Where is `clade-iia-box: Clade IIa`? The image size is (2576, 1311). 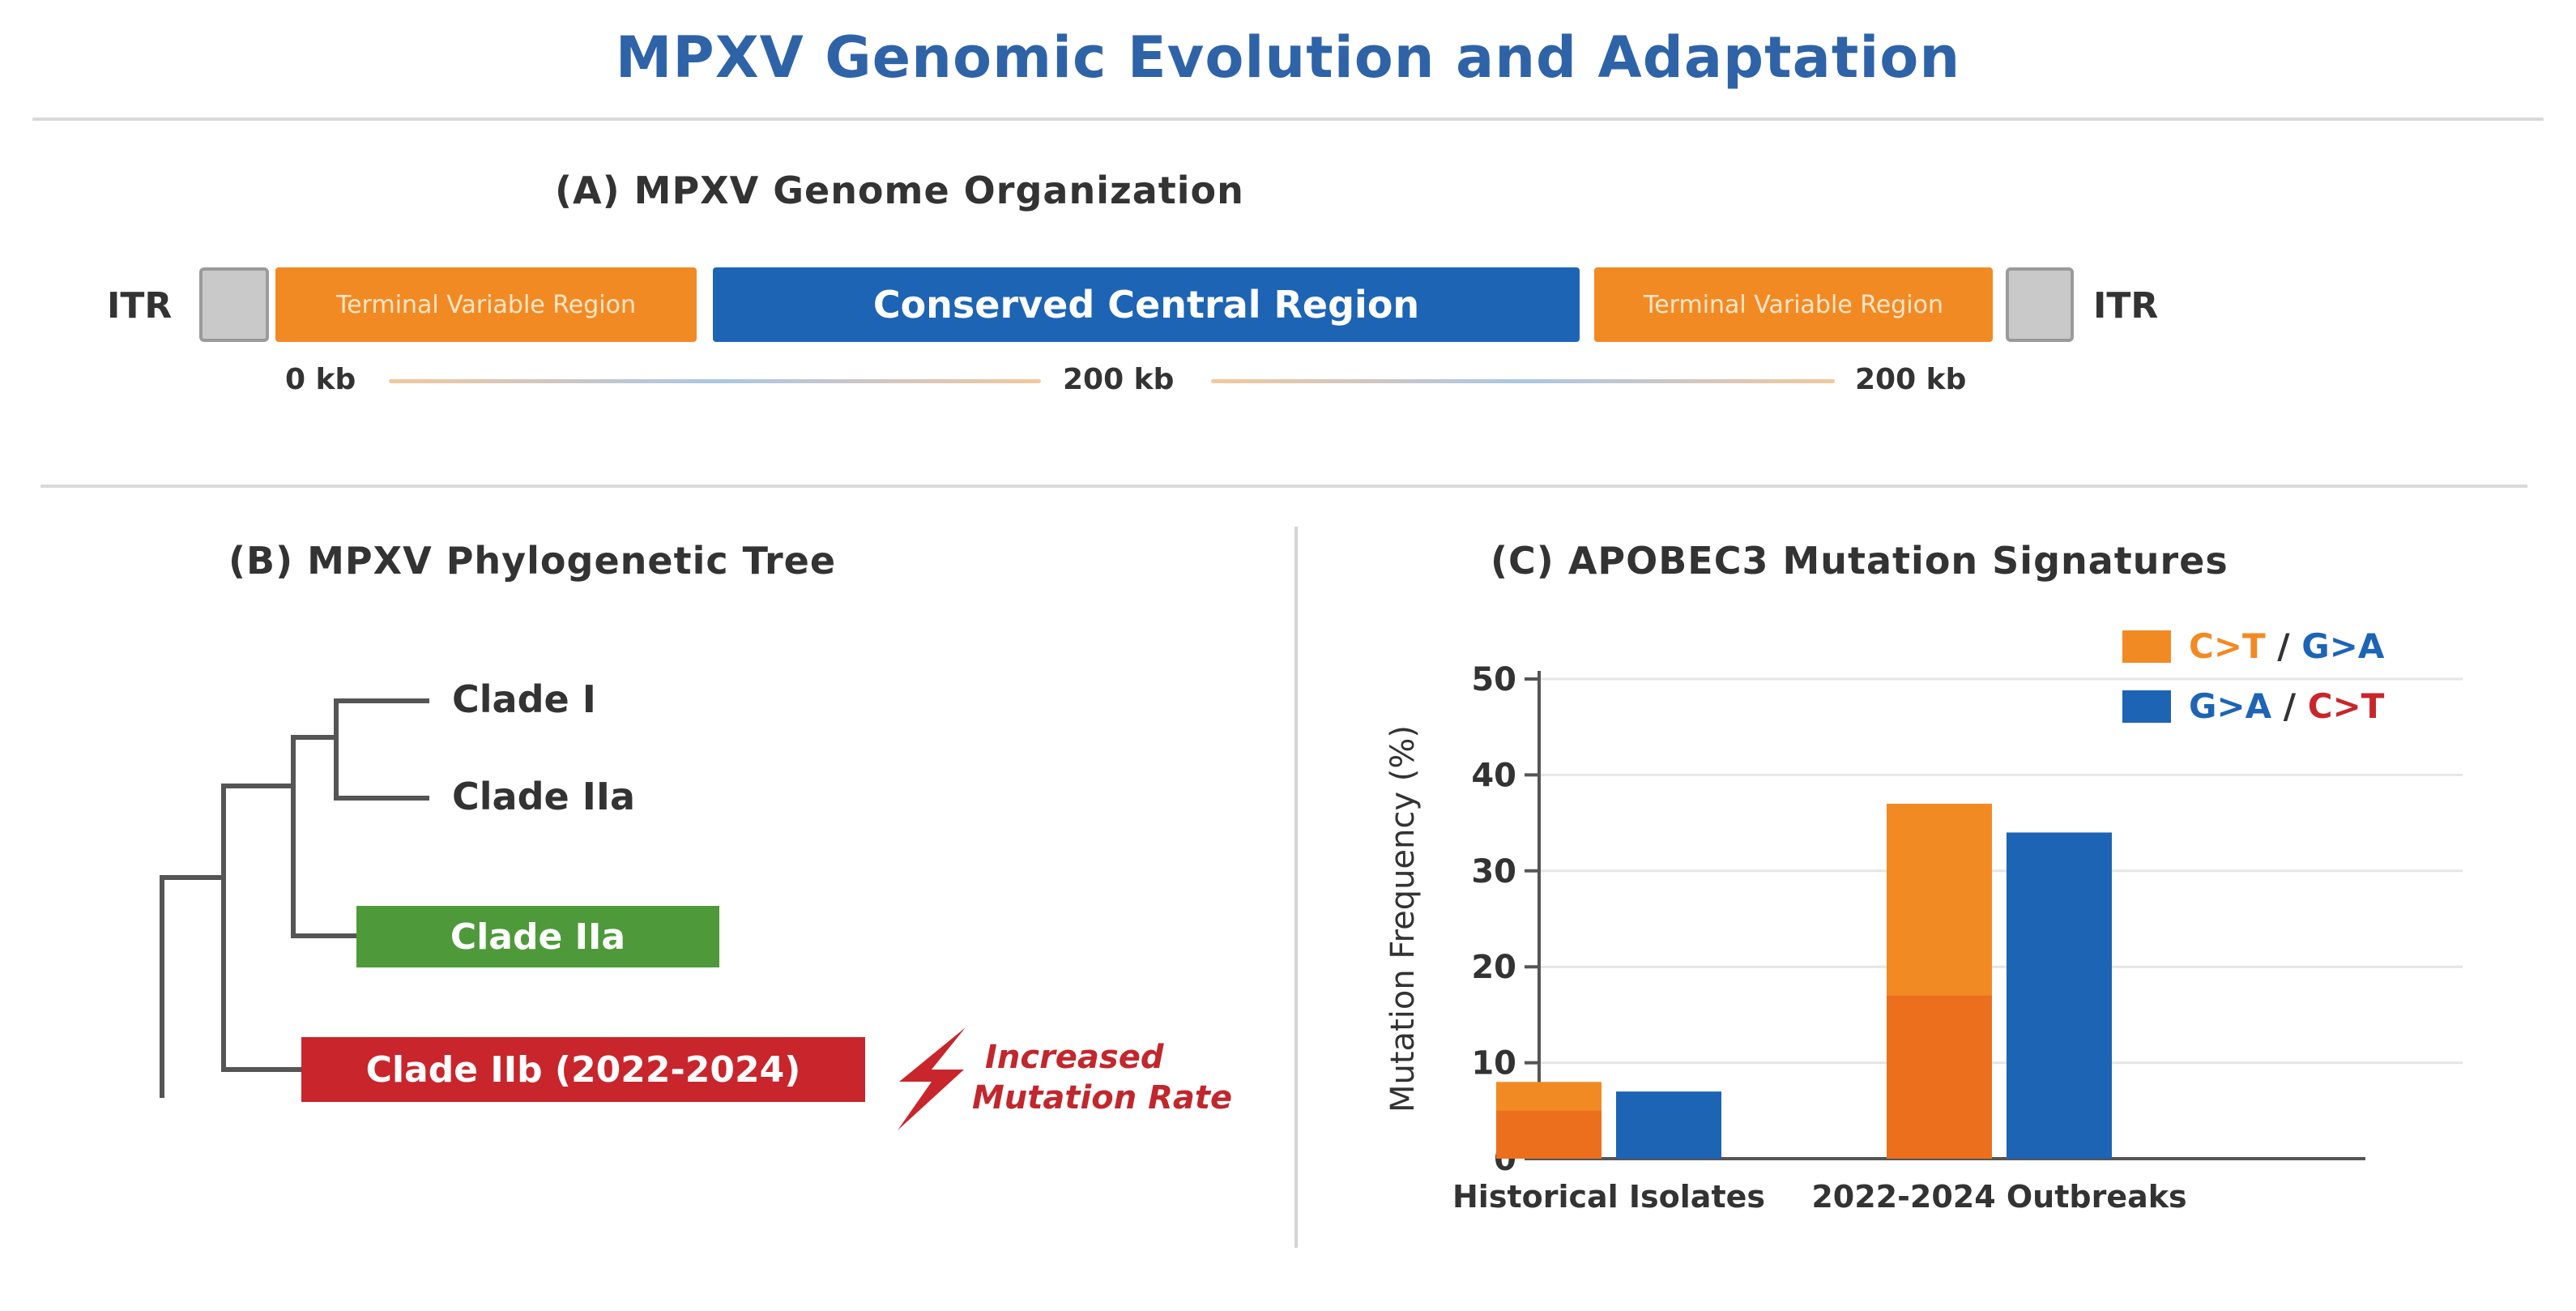 clade-iia-box: Clade IIa is located at coordinates (538, 936).